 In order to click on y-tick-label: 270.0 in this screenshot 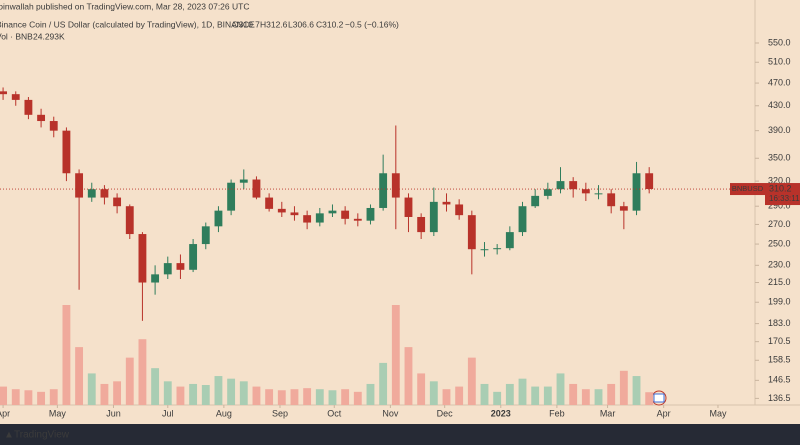, I will do `click(779, 224)`.